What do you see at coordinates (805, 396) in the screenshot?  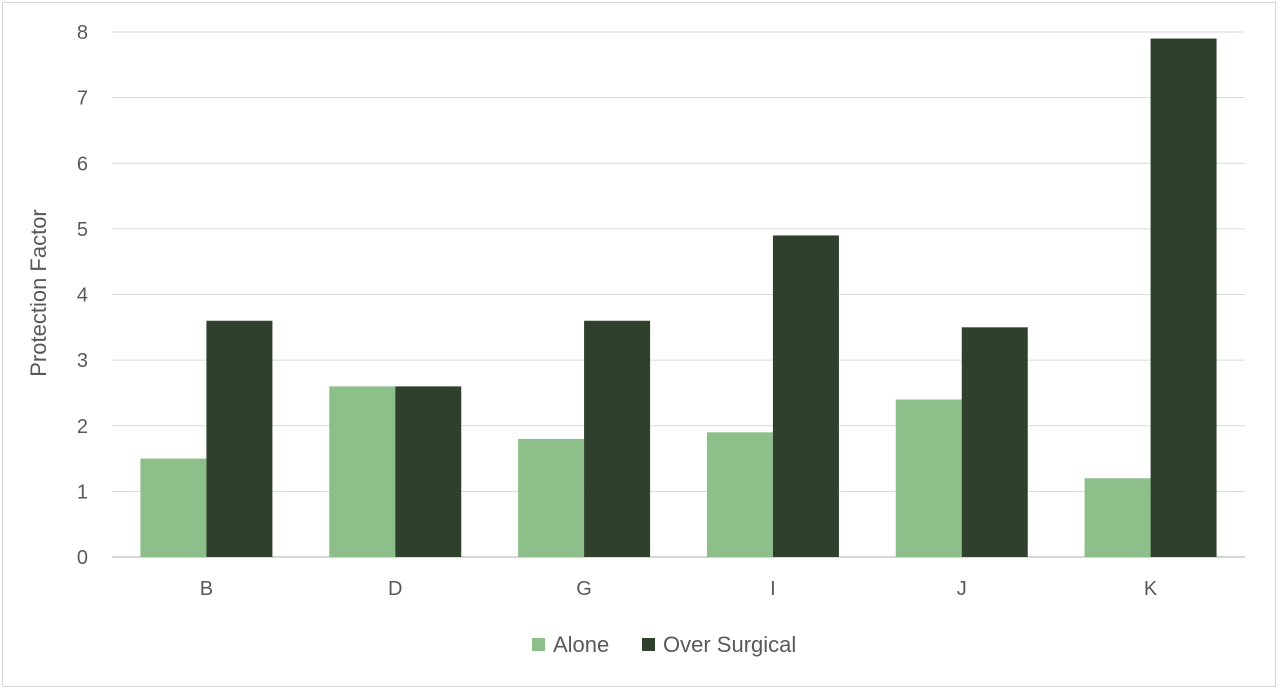 I see `bar-over-surgical-i` at bounding box center [805, 396].